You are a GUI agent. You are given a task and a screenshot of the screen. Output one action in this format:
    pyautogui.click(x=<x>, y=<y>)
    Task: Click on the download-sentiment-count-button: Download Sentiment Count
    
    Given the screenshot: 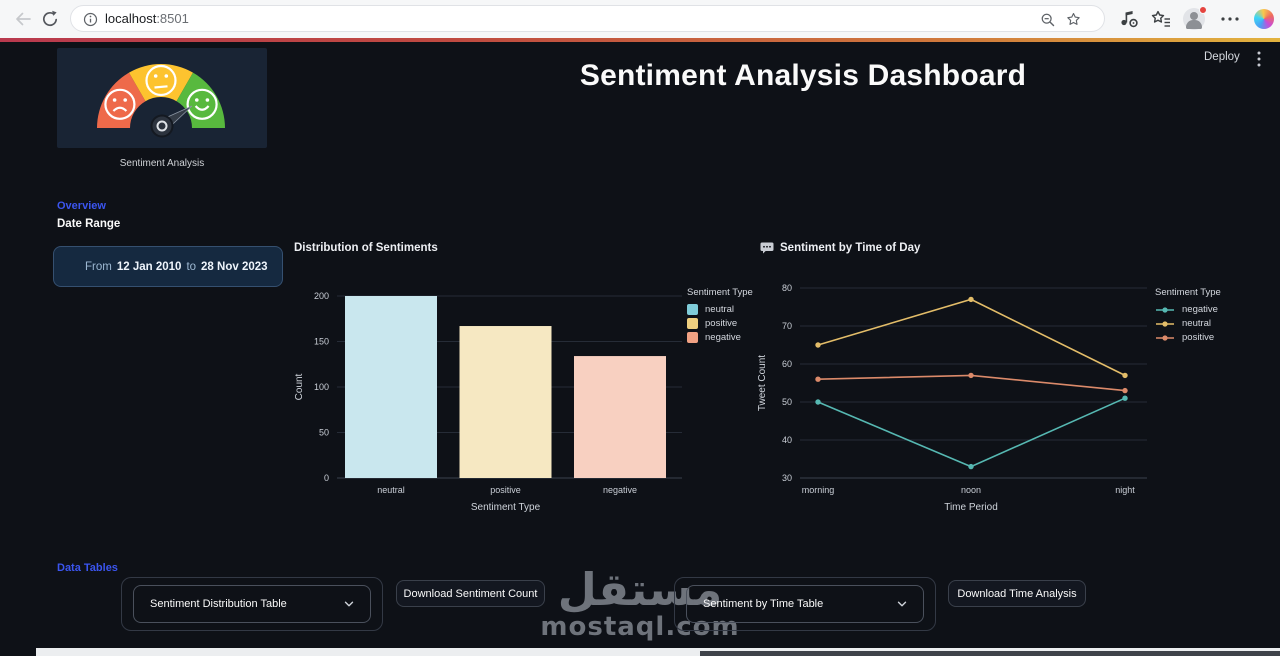 What is the action you would take?
    pyautogui.click(x=470, y=593)
    